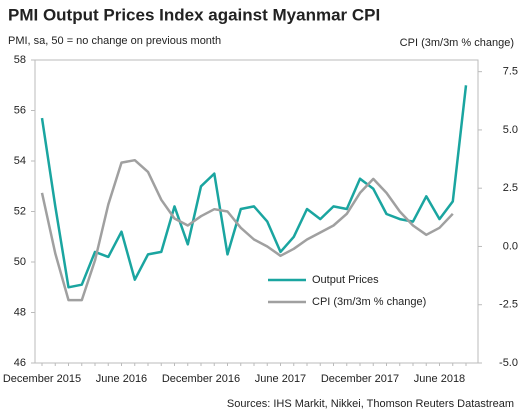 The width and height of the screenshot is (524, 418). What do you see at coordinates (510, 188) in the screenshot?
I see `y2-tick-label: 2.5` at bounding box center [510, 188].